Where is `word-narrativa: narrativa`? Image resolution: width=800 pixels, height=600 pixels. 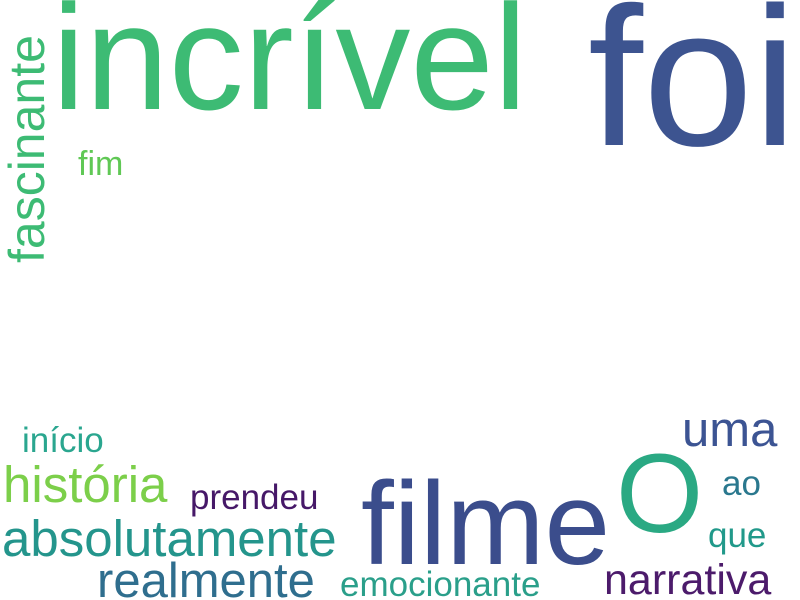
word-narrativa: narrativa is located at coordinates (688, 578).